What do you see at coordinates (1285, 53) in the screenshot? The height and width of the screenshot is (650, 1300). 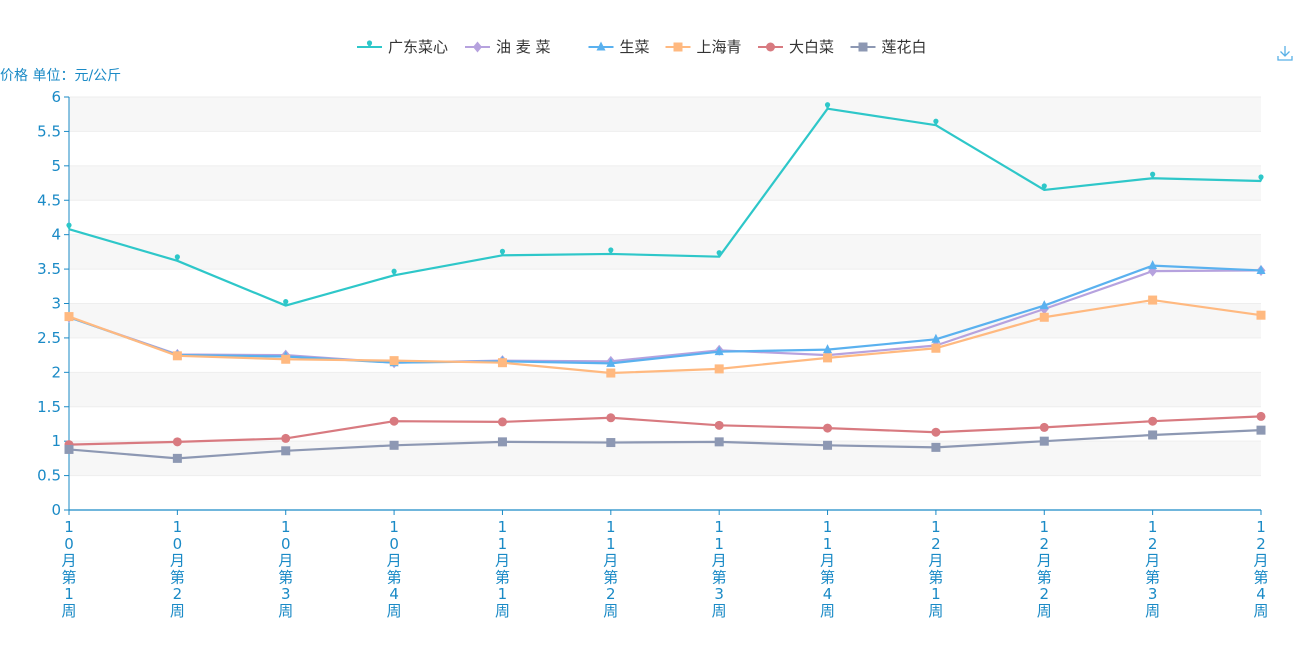 I see `download-icon` at bounding box center [1285, 53].